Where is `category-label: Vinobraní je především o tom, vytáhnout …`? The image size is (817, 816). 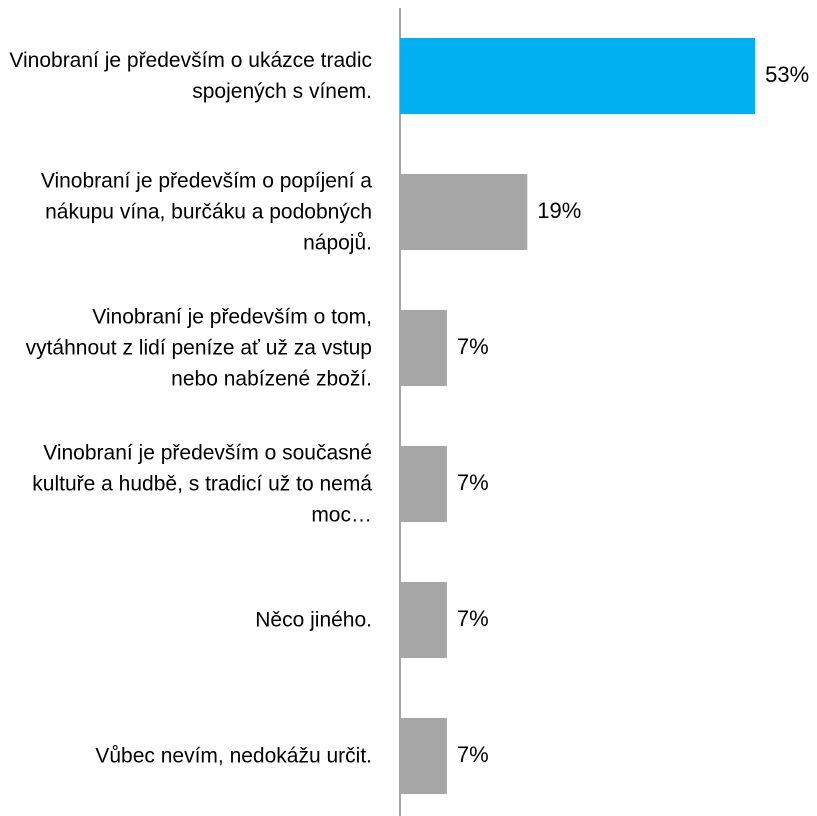
category-label: Vinobraní je především o tom, vytáhnout … is located at coordinates (198, 348).